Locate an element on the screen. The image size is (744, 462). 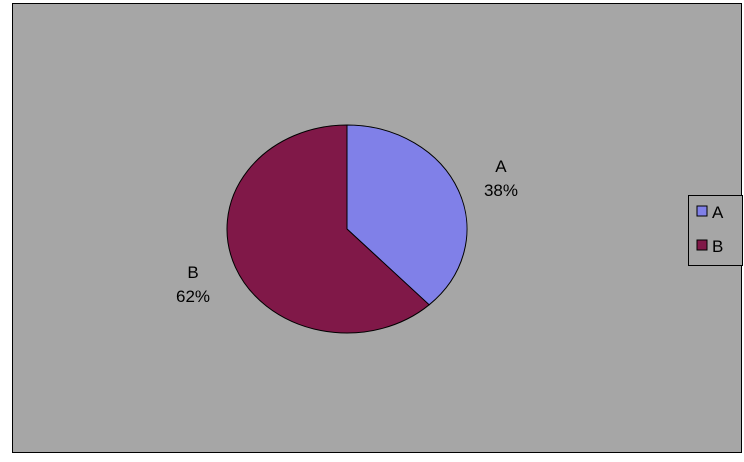
legend: A B is located at coordinates (715, 230).